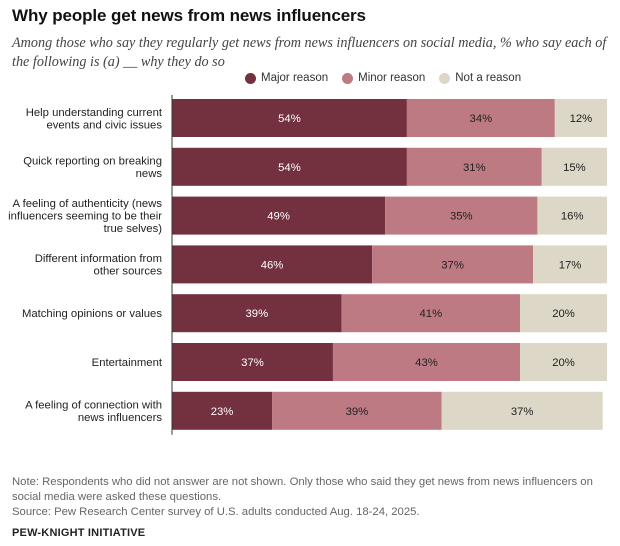 The image size is (620, 546). What do you see at coordinates (488, 78) in the screenshot?
I see `legend-label-none: Not a reason` at bounding box center [488, 78].